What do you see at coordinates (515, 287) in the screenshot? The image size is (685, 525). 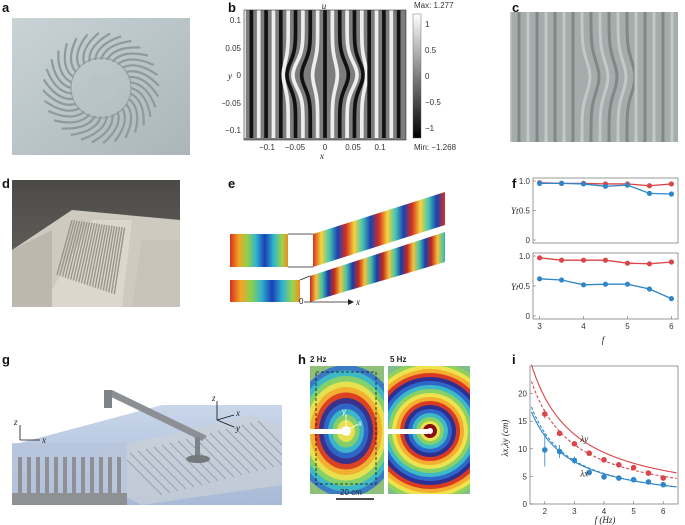 I see `y-axis-label-bottom: Υr` at bounding box center [515, 287].